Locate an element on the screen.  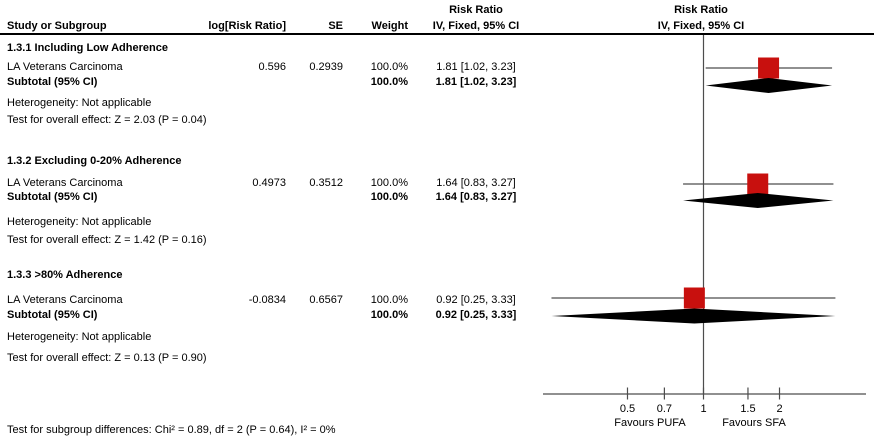
study-log-rr: 0.596 is located at coordinates (272, 67).